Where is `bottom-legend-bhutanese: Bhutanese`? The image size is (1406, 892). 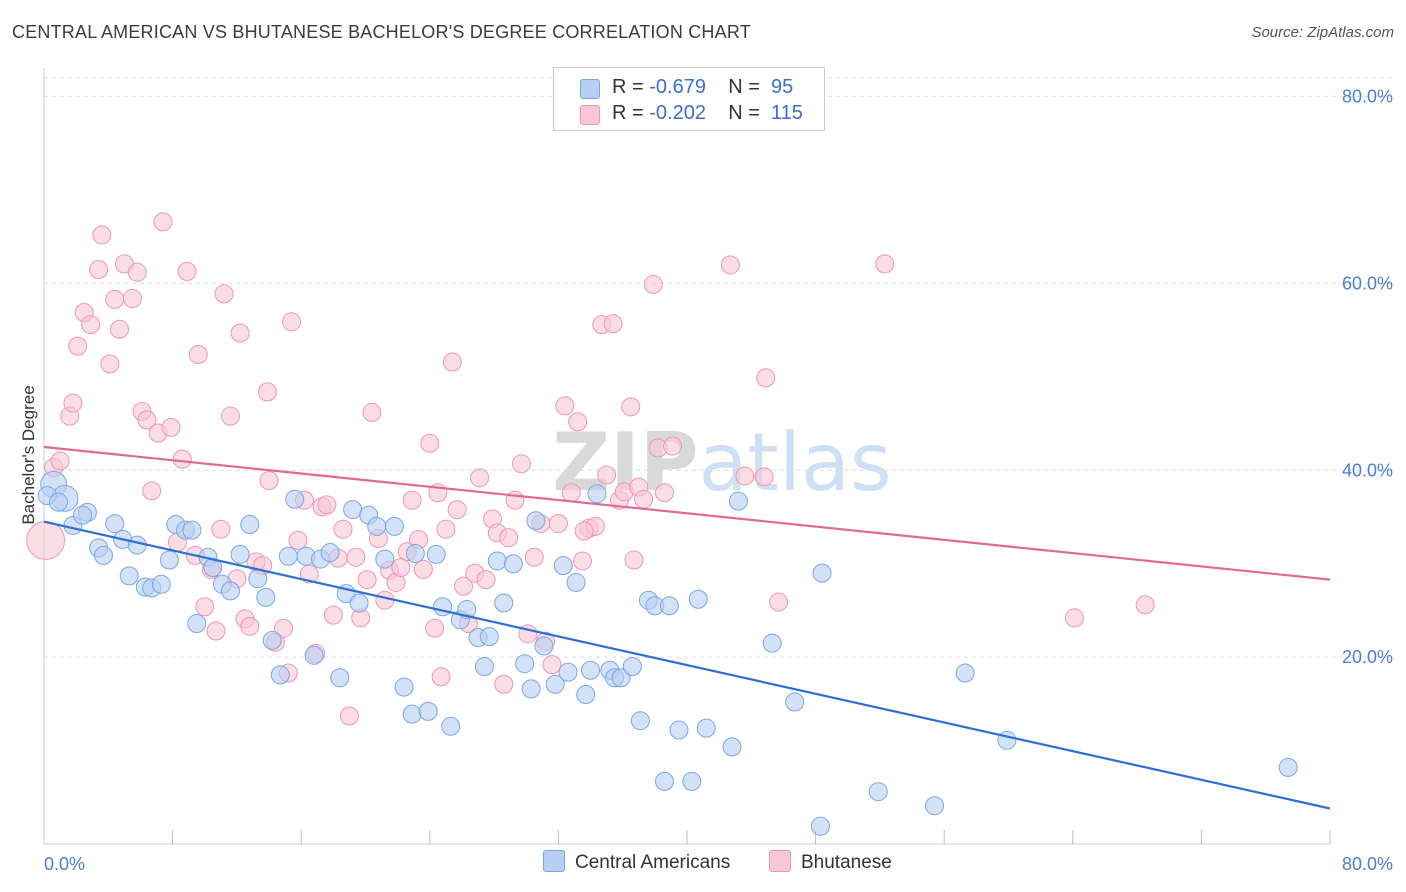 bottom-legend-bhutanese: Bhutanese is located at coordinates (830, 862).